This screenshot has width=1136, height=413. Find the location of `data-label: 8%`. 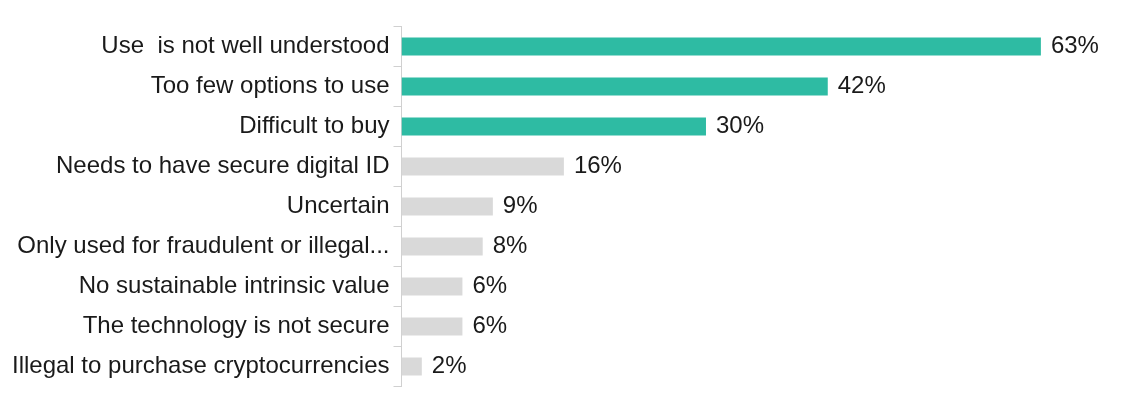

data-label: 8% is located at coordinates (510, 245).